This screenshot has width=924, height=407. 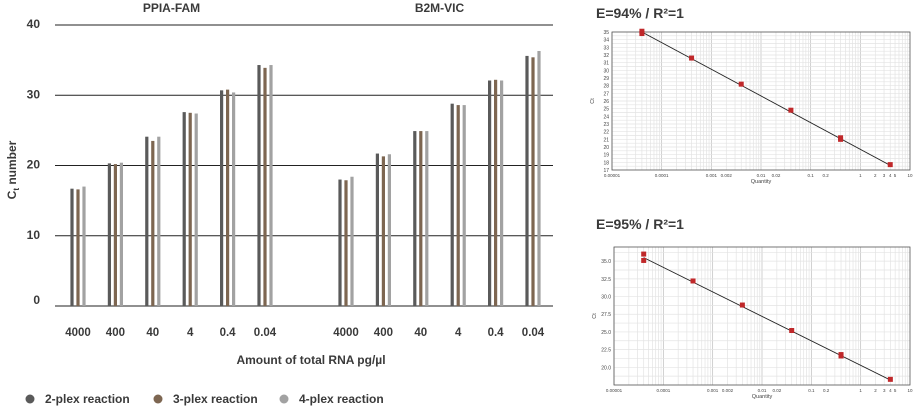 What do you see at coordinates (341, 399) in the screenshot?
I see `legend-label: 4-plex reaction` at bounding box center [341, 399].